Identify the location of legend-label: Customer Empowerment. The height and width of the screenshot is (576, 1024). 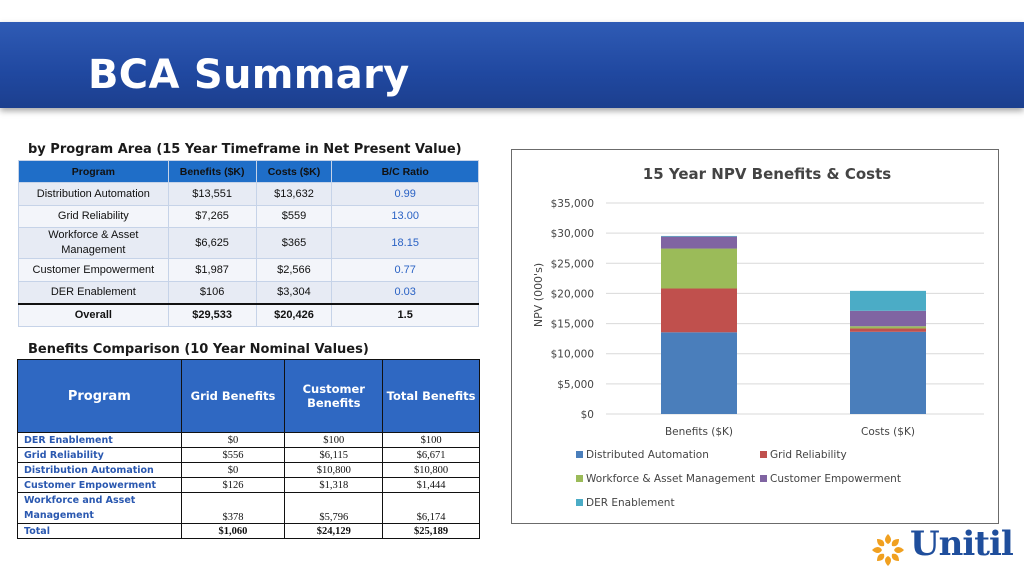
(835, 479).